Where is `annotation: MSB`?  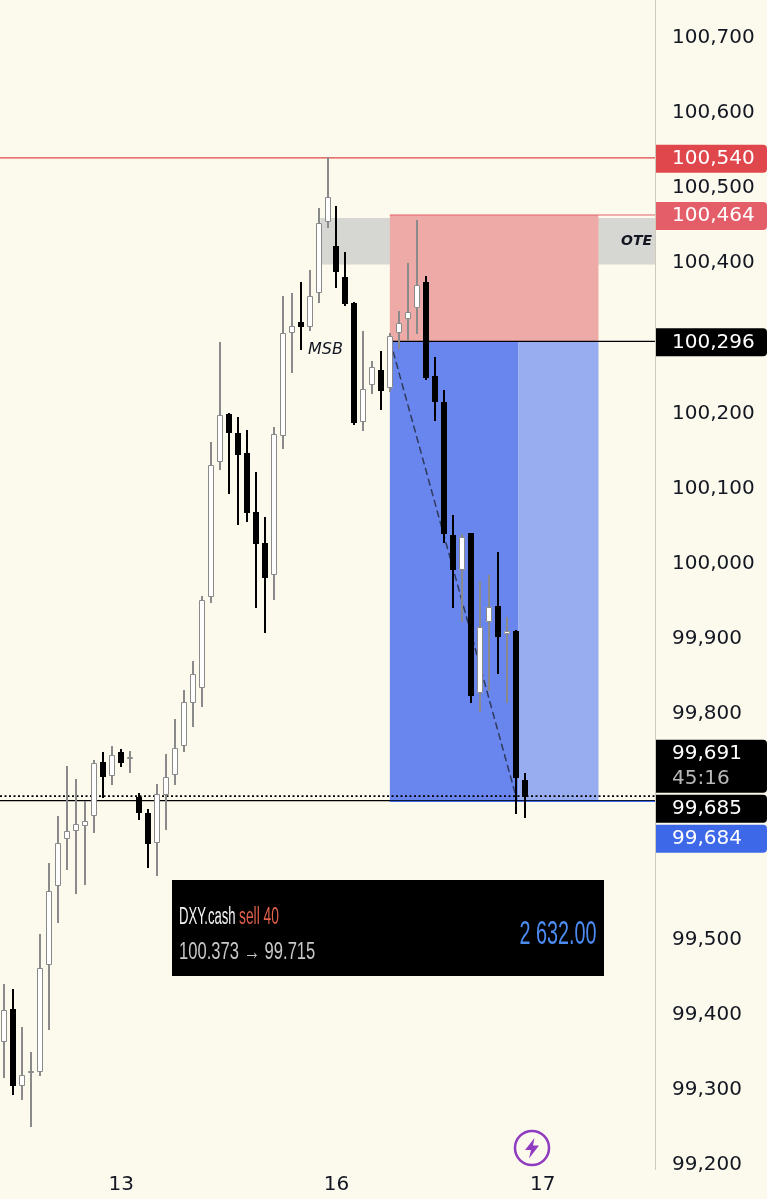
annotation: MSB is located at coordinates (325, 349).